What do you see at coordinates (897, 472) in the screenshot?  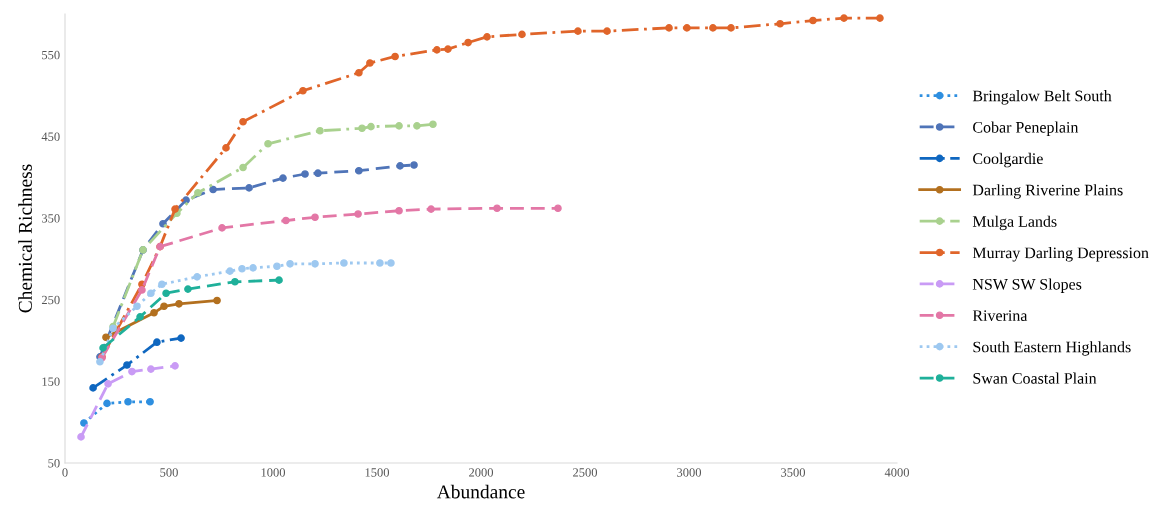 I see `x-tick-label: 4000` at bounding box center [897, 472].